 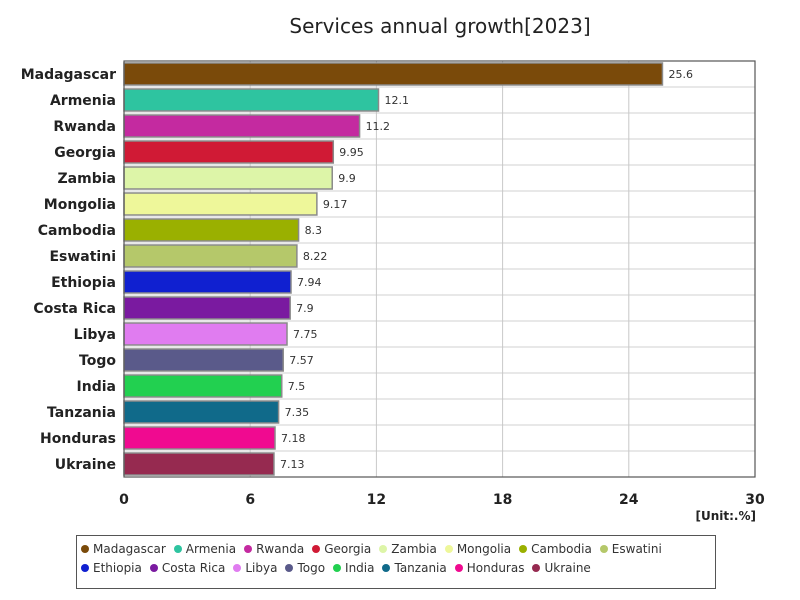 I want to click on category-label: India, so click(x=96, y=387).